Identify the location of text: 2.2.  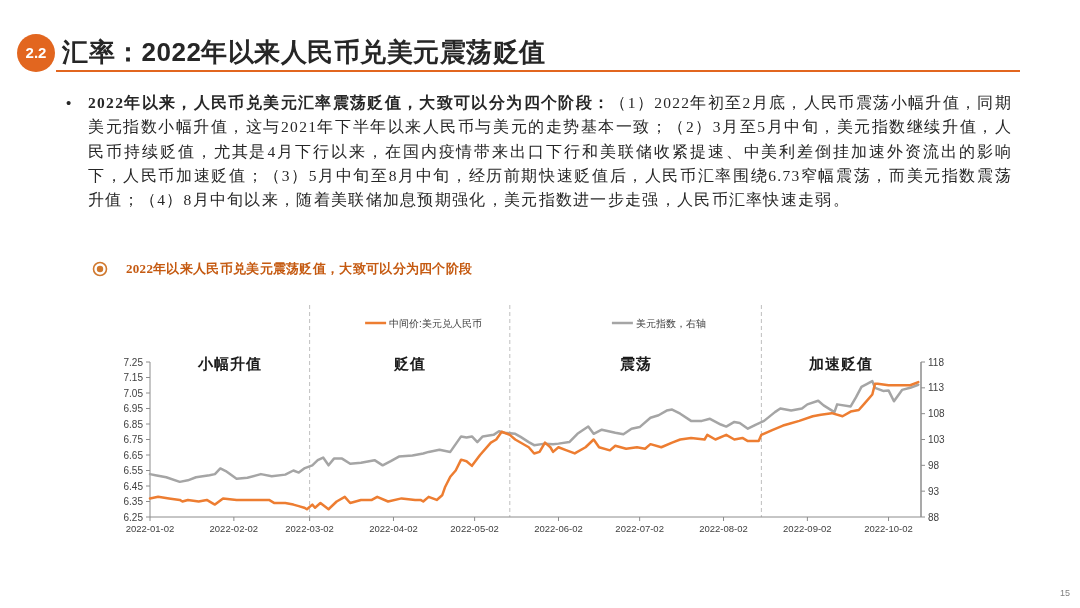
(36, 53).